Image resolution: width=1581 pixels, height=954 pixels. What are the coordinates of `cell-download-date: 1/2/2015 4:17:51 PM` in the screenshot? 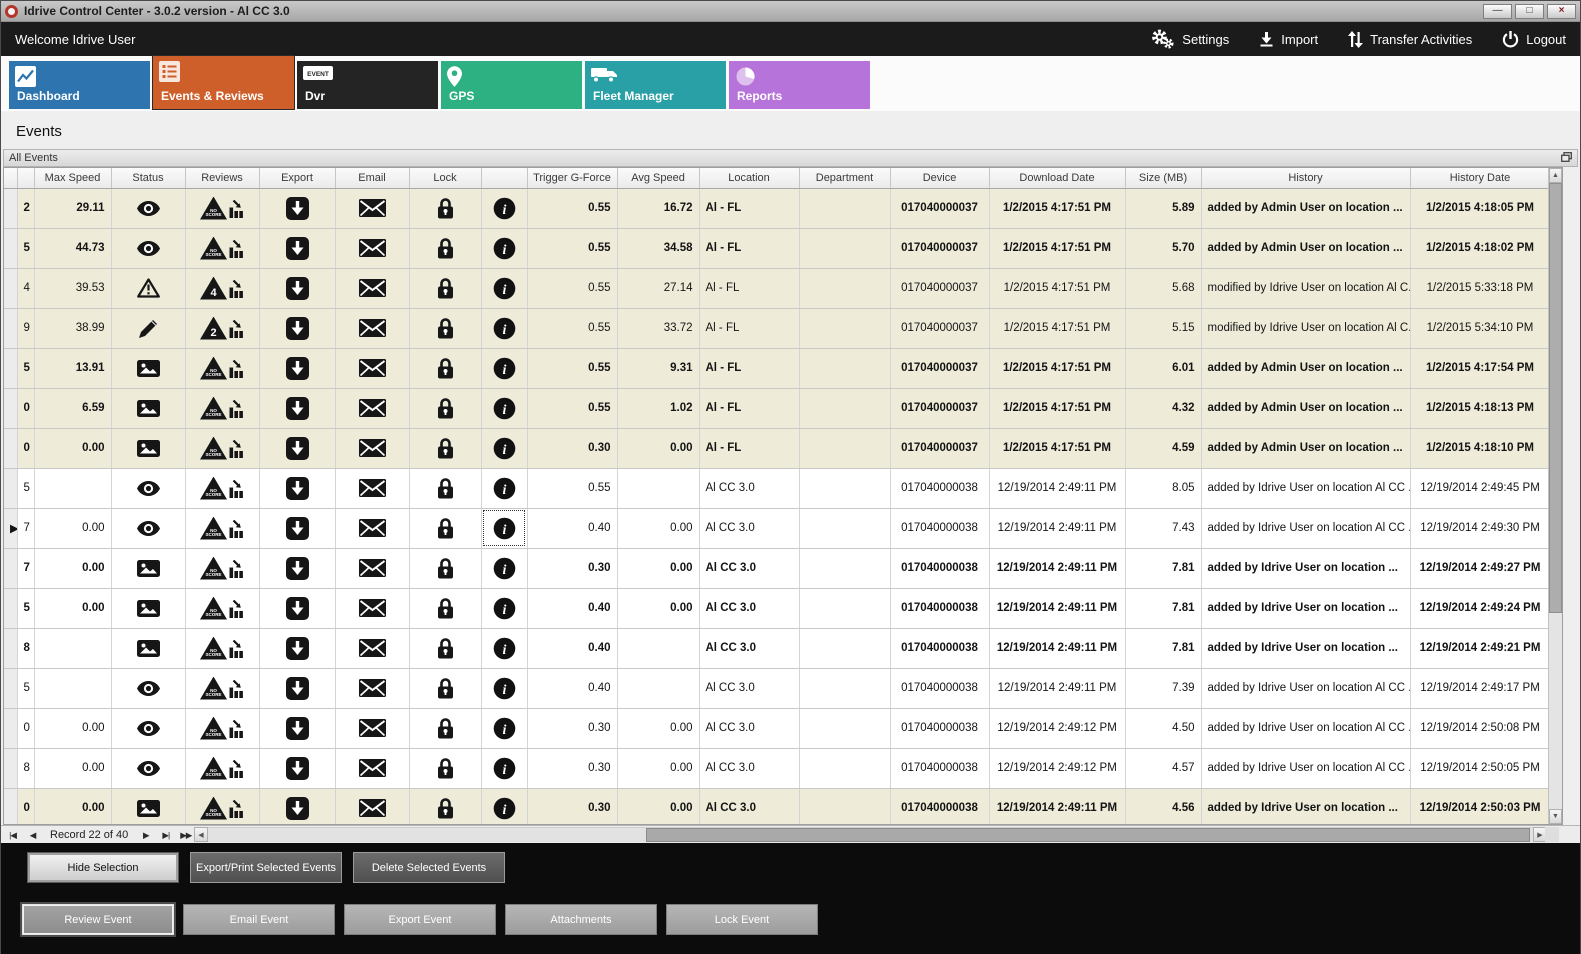 It's located at (1057, 368).